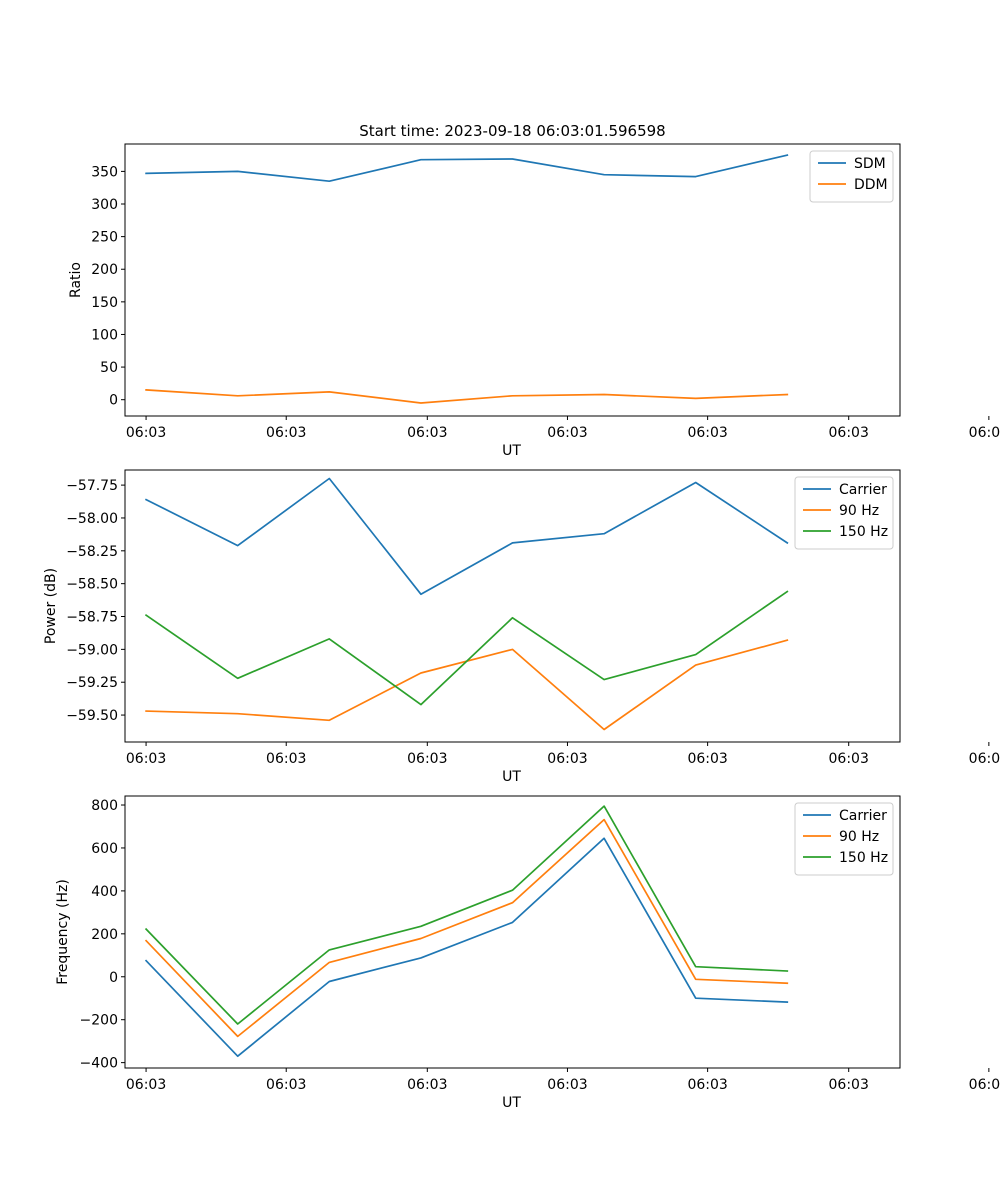  Describe the element at coordinates (104, 892) in the screenshot. I see `y-tick-label: 400` at that location.